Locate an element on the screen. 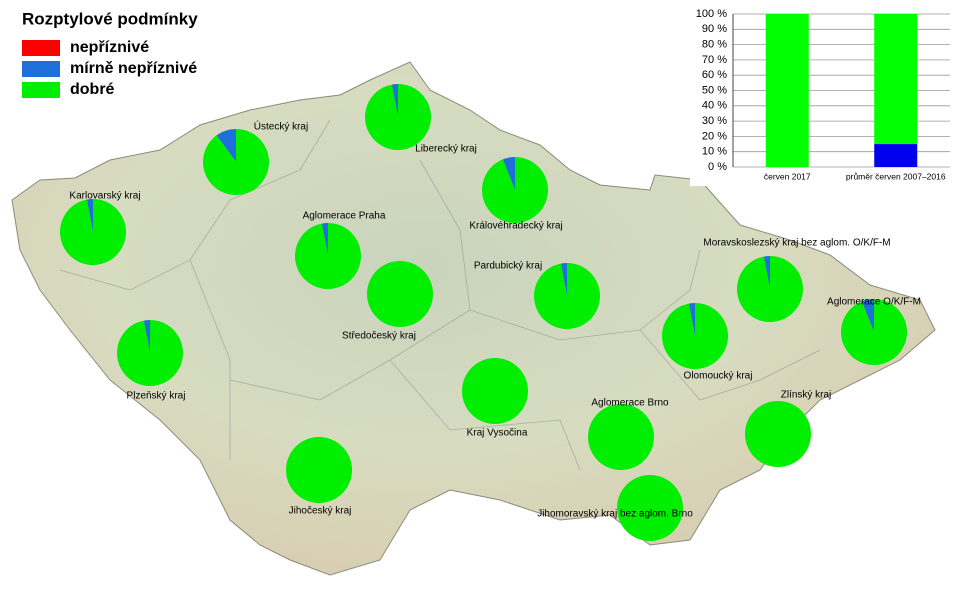  legend-label: dobré is located at coordinates (92, 89).